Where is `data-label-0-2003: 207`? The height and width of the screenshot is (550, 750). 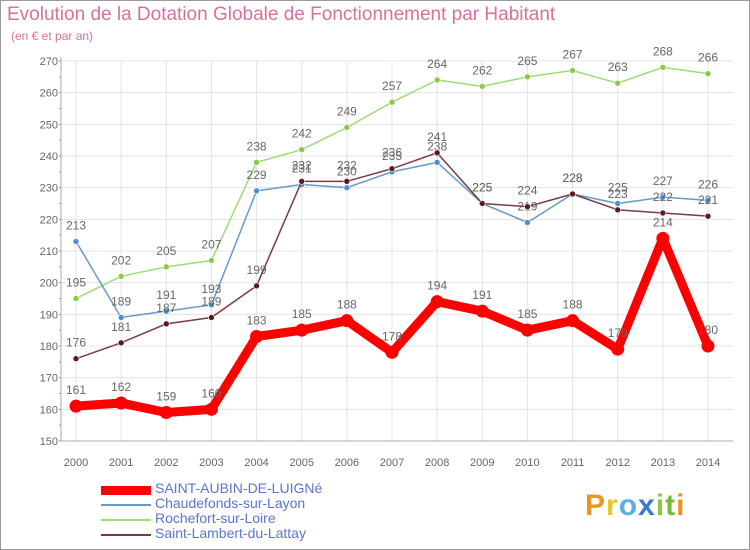
data-label-0-2003: 207 is located at coordinates (211, 245).